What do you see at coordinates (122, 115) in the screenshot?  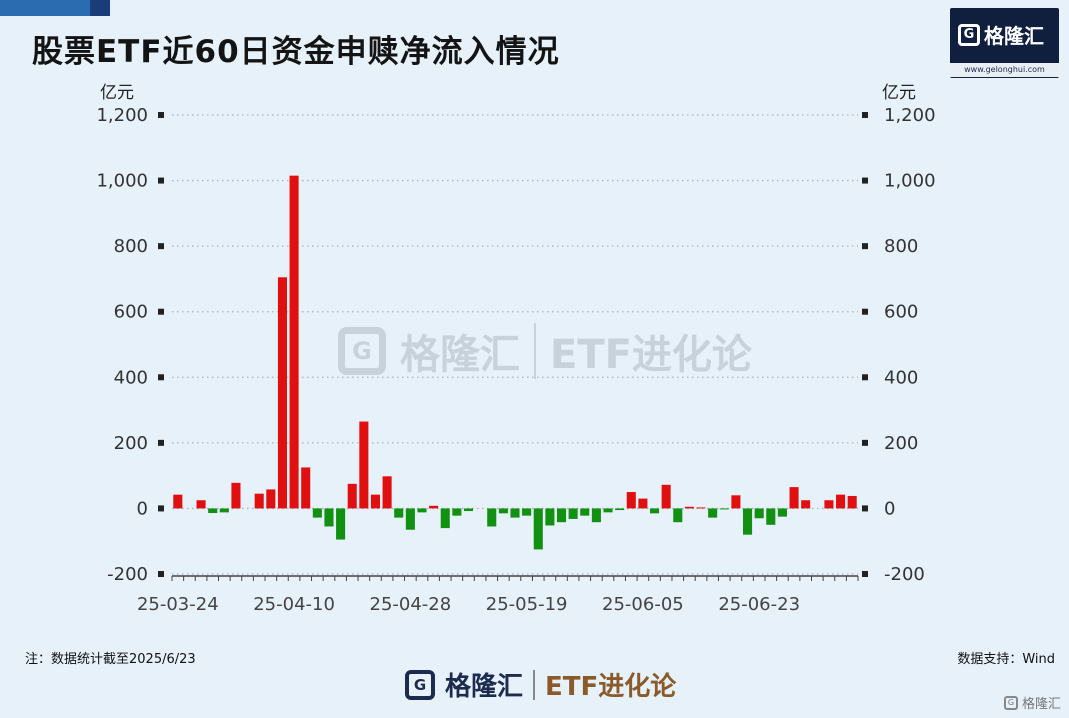 I see `left-tick-label: 1,200` at bounding box center [122, 115].